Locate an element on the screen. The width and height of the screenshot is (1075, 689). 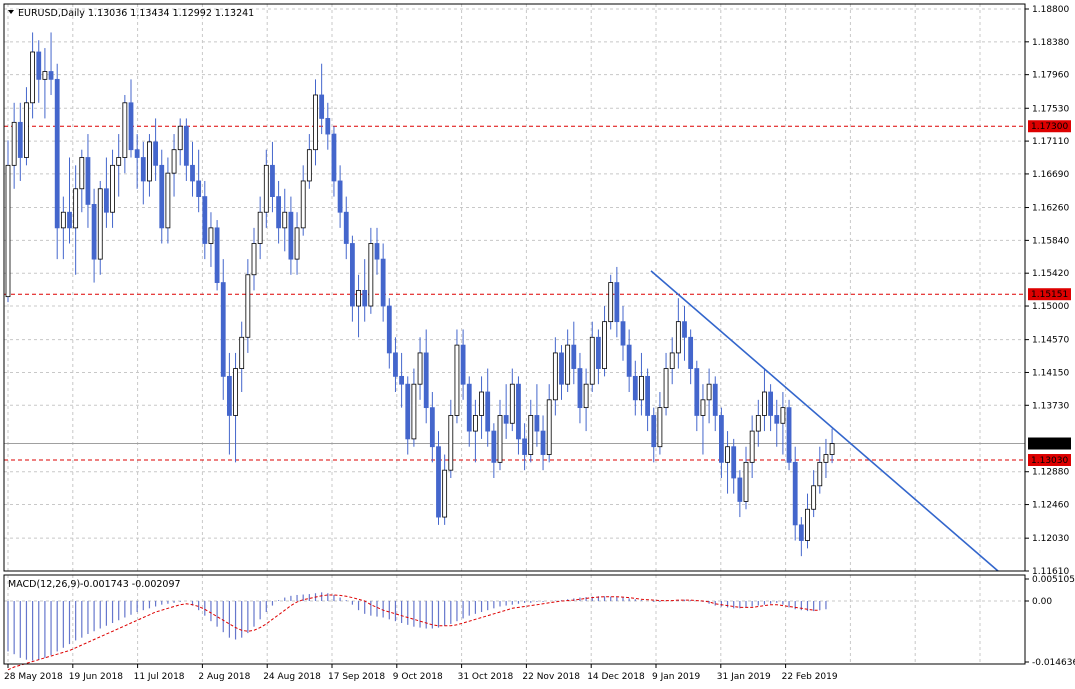
level-badge-value: 1.15151 is located at coordinates (1049, 295).